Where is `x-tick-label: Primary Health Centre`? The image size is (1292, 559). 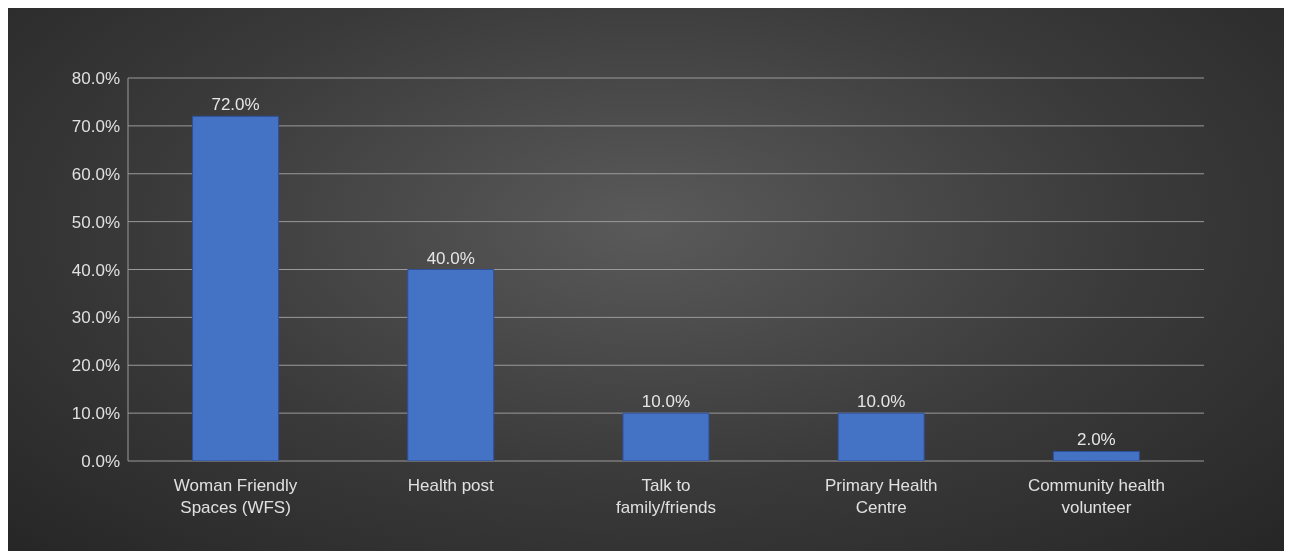
x-tick-label: Primary Health Centre is located at coordinates (881, 496).